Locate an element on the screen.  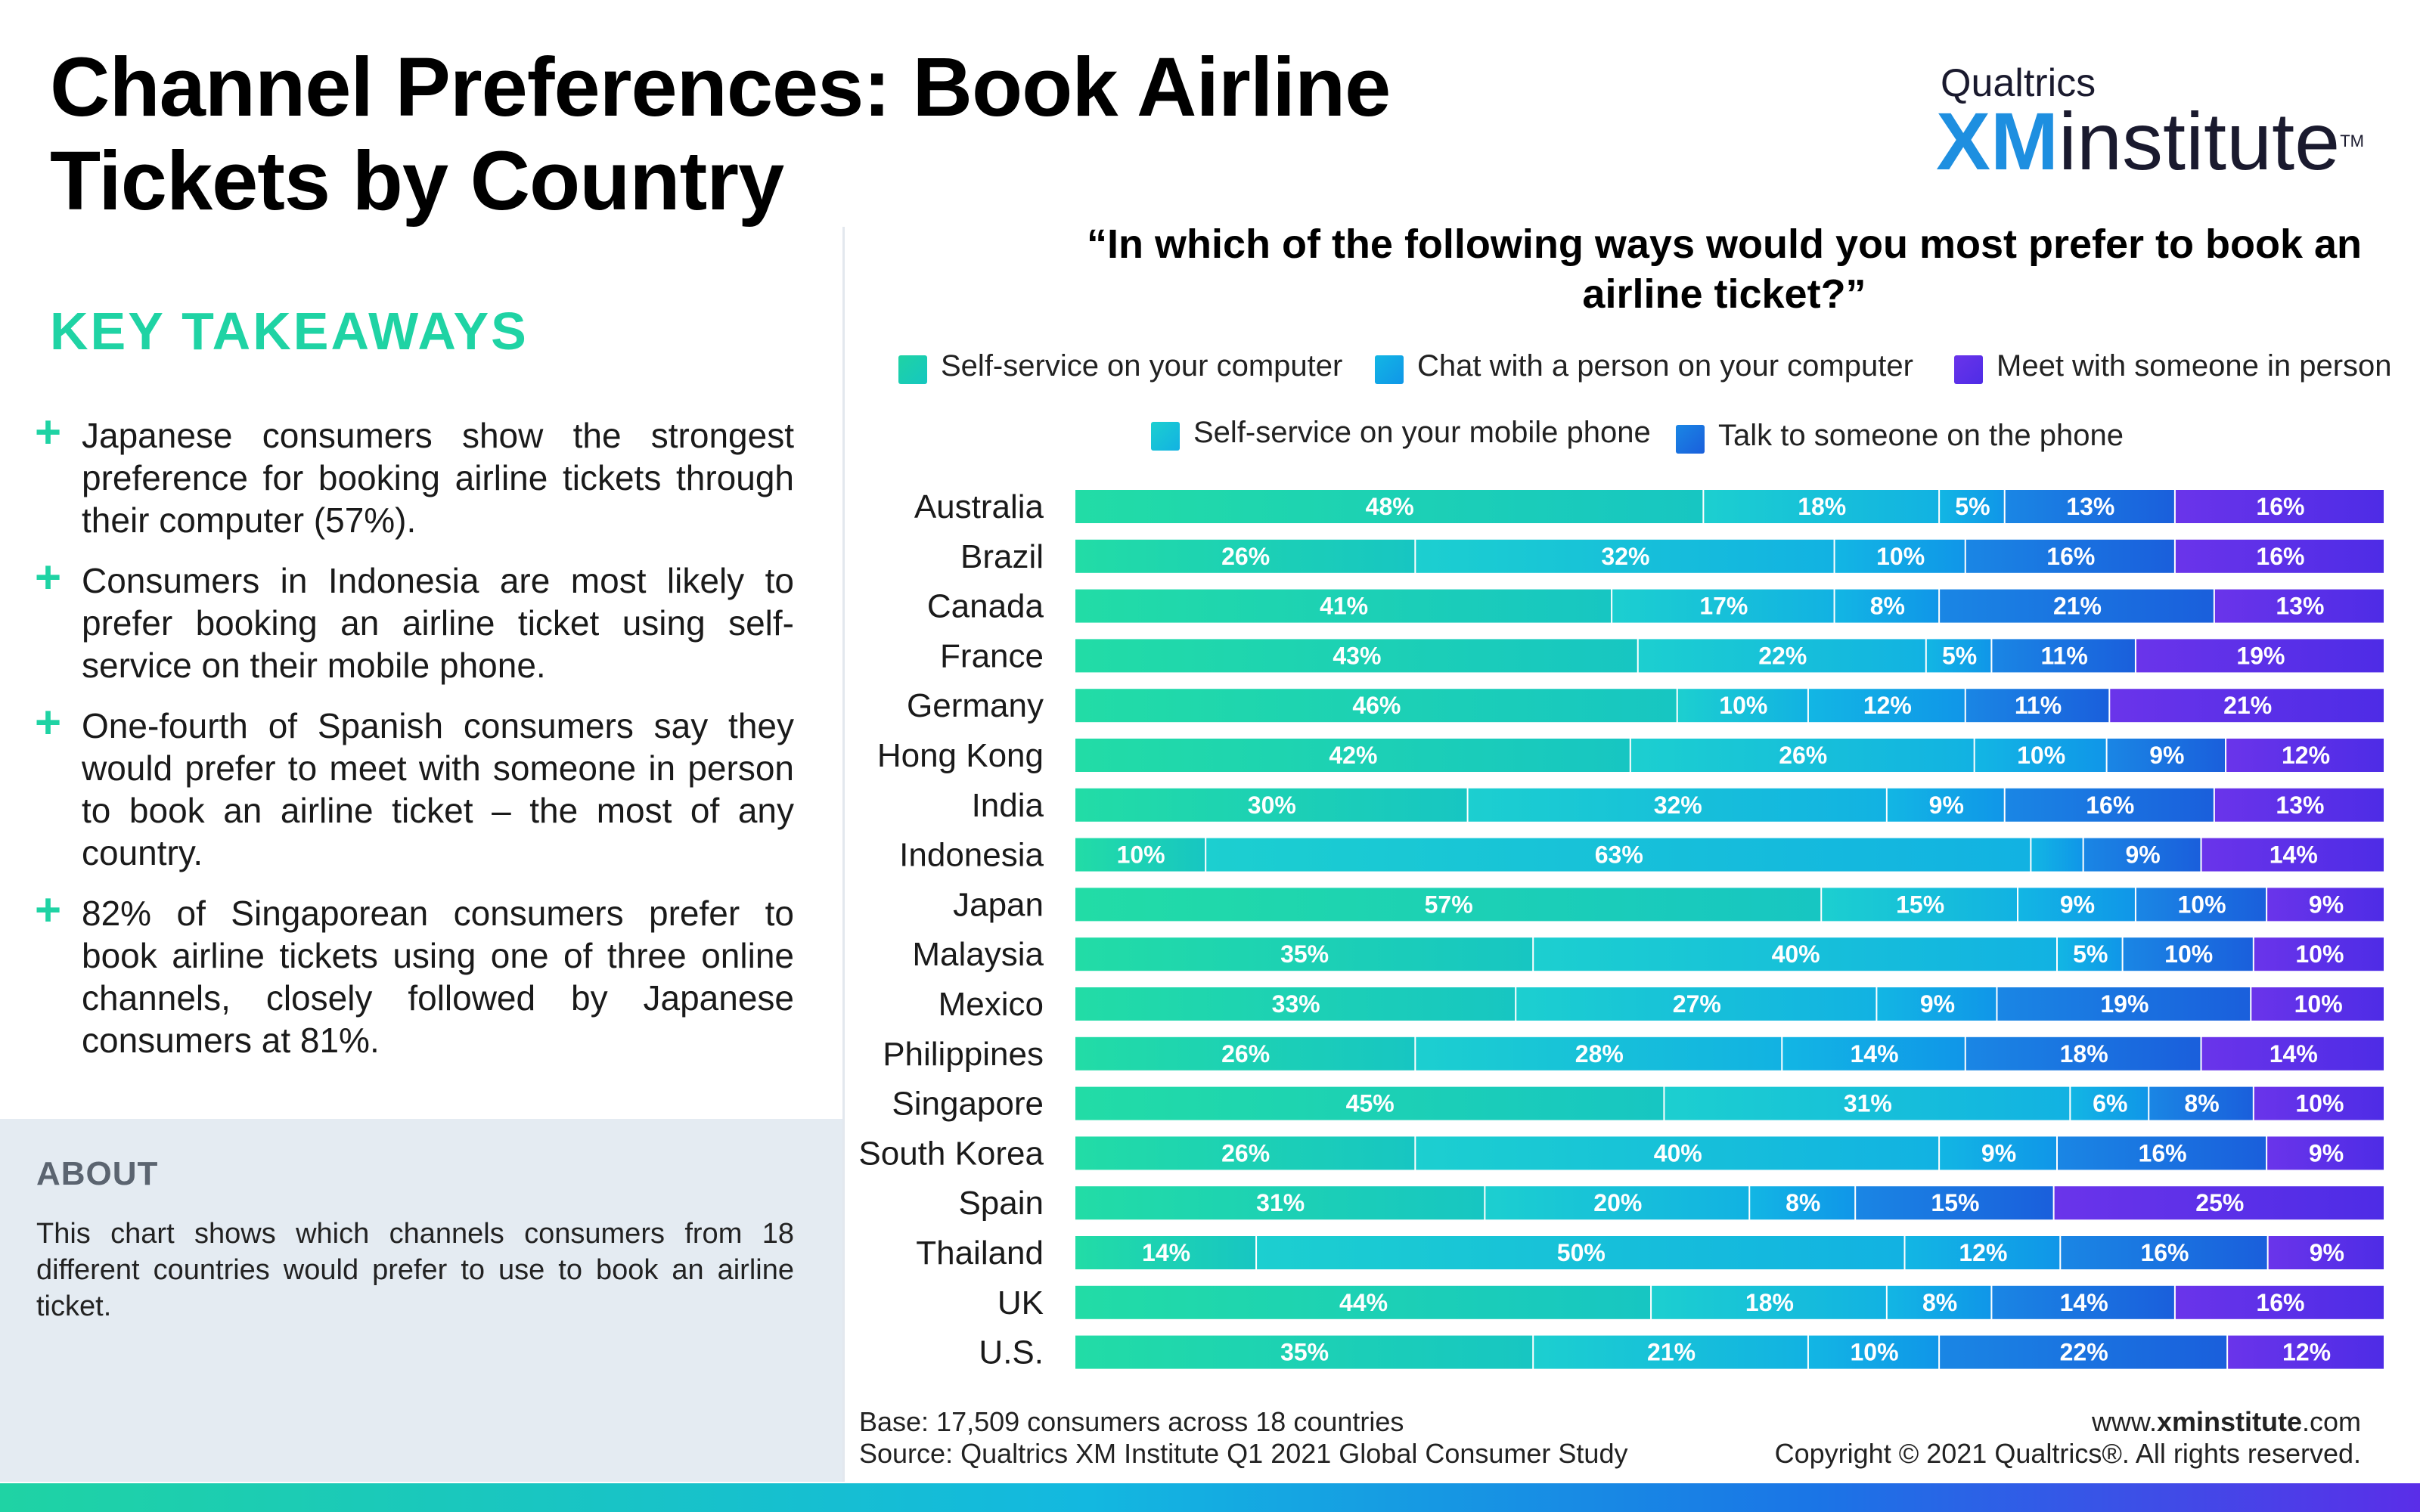
data-label-spain-self-service-on-your-mobile-phone: 20% is located at coordinates (1617, 1202).